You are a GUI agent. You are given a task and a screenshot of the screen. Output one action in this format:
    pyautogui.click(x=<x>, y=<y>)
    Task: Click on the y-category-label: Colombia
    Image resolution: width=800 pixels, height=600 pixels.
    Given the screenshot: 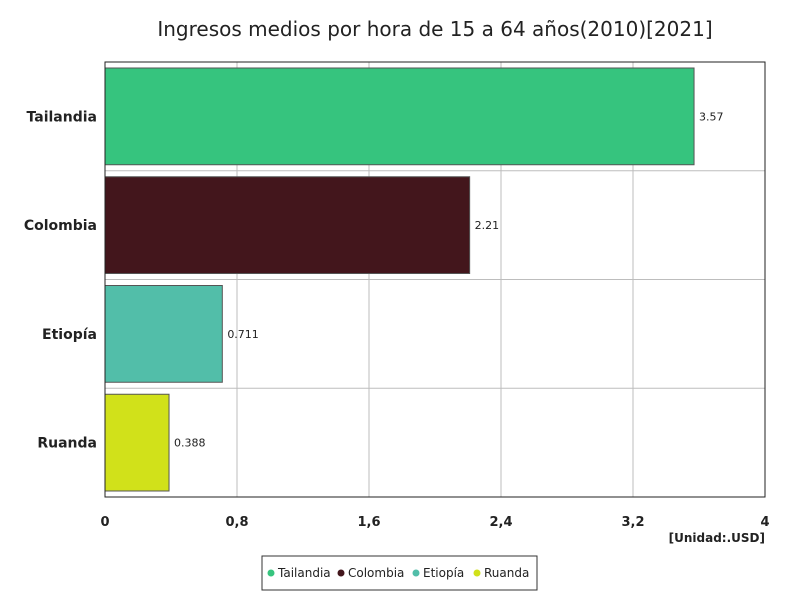 What is the action you would take?
    pyautogui.click(x=60, y=226)
    